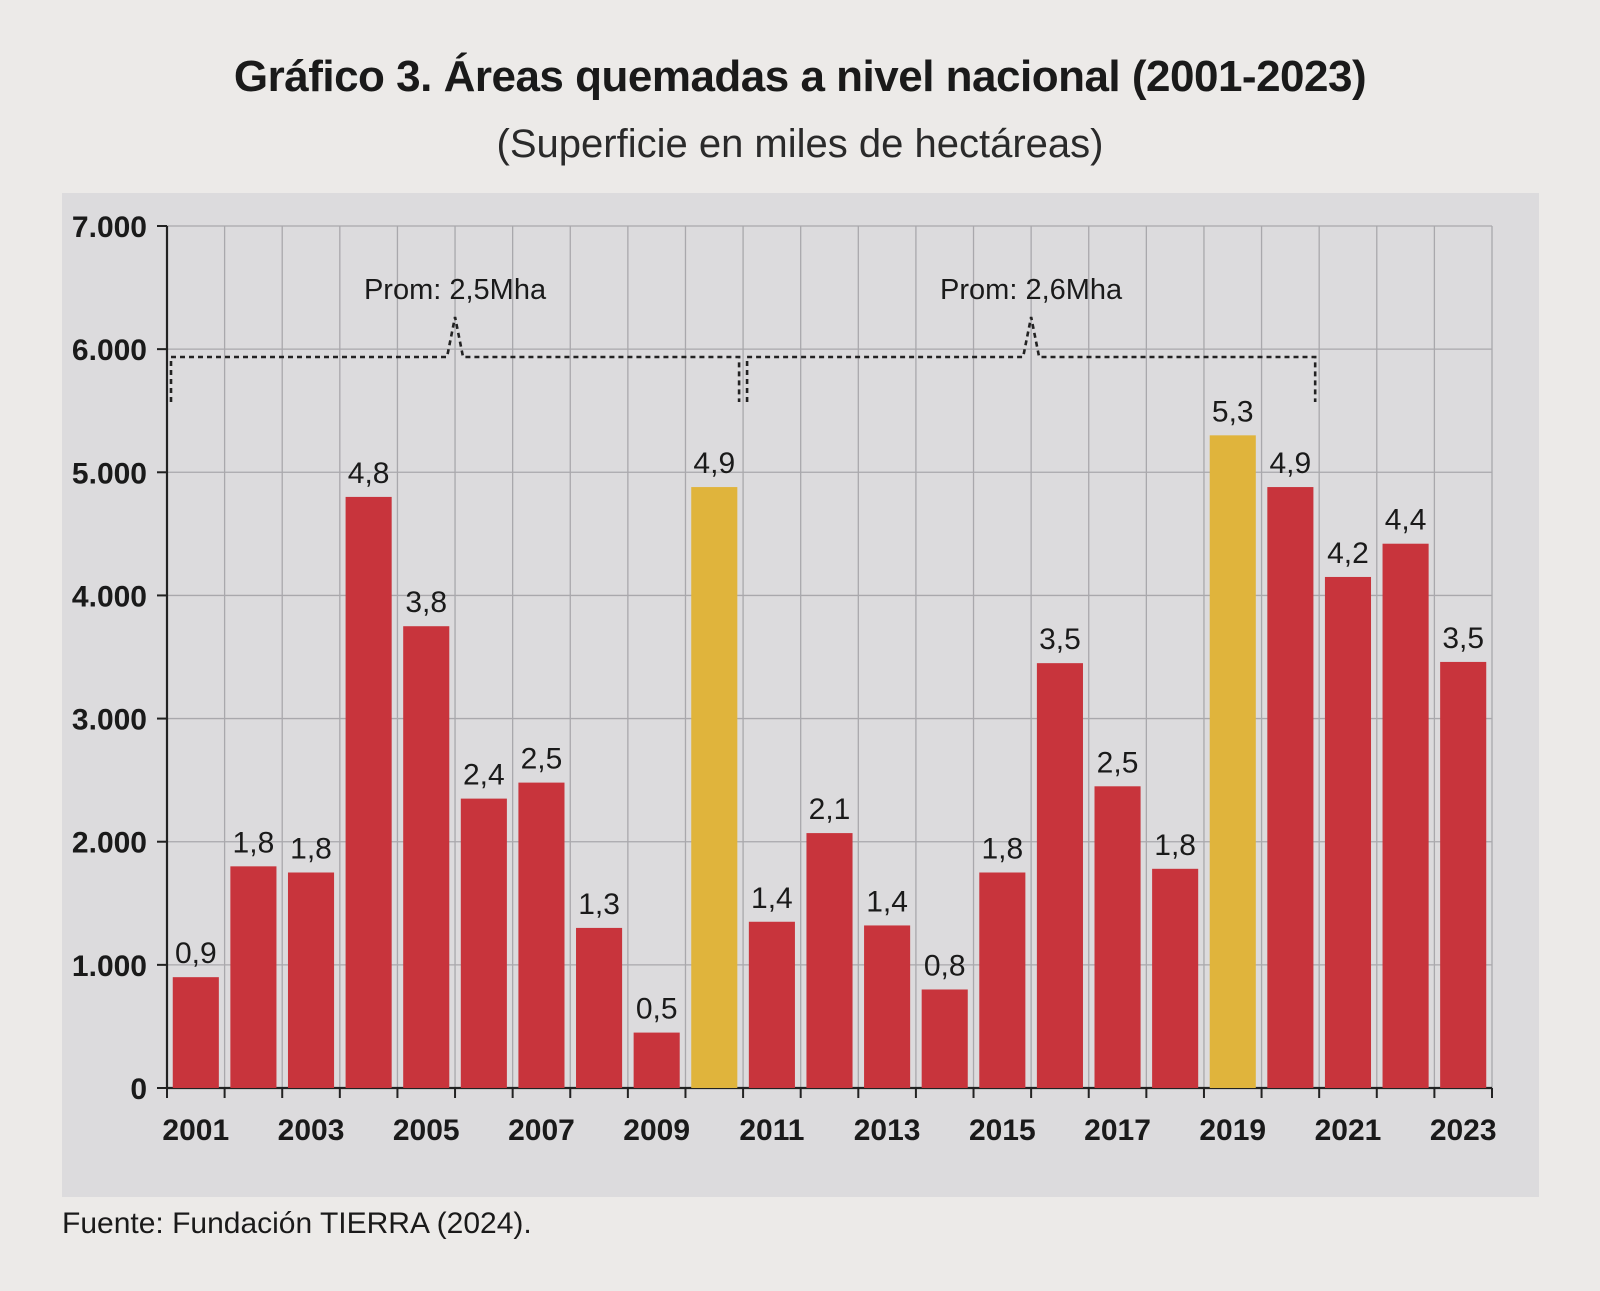  I want to click on y-tick-label: 5.000, so click(109, 473).